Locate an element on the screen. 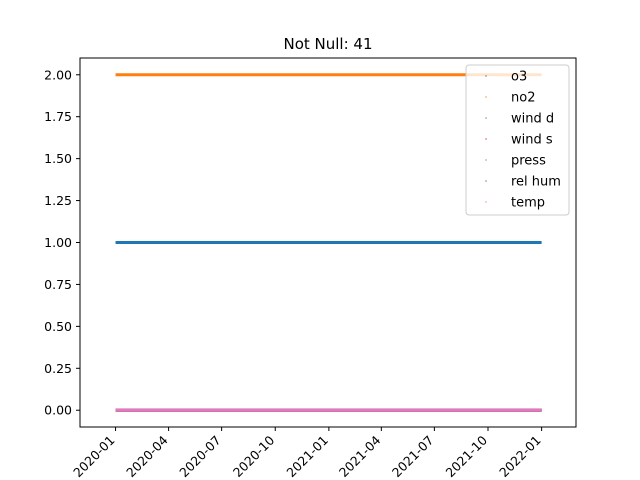 The image size is (640, 480). y-tick-label: 1.25 is located at coordinates (58, 200).